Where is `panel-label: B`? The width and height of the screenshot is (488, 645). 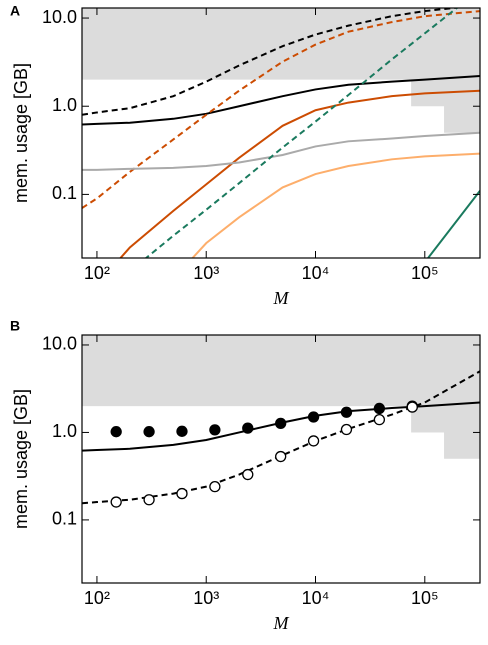
panel-label: B is located at coordinates (15, 326).